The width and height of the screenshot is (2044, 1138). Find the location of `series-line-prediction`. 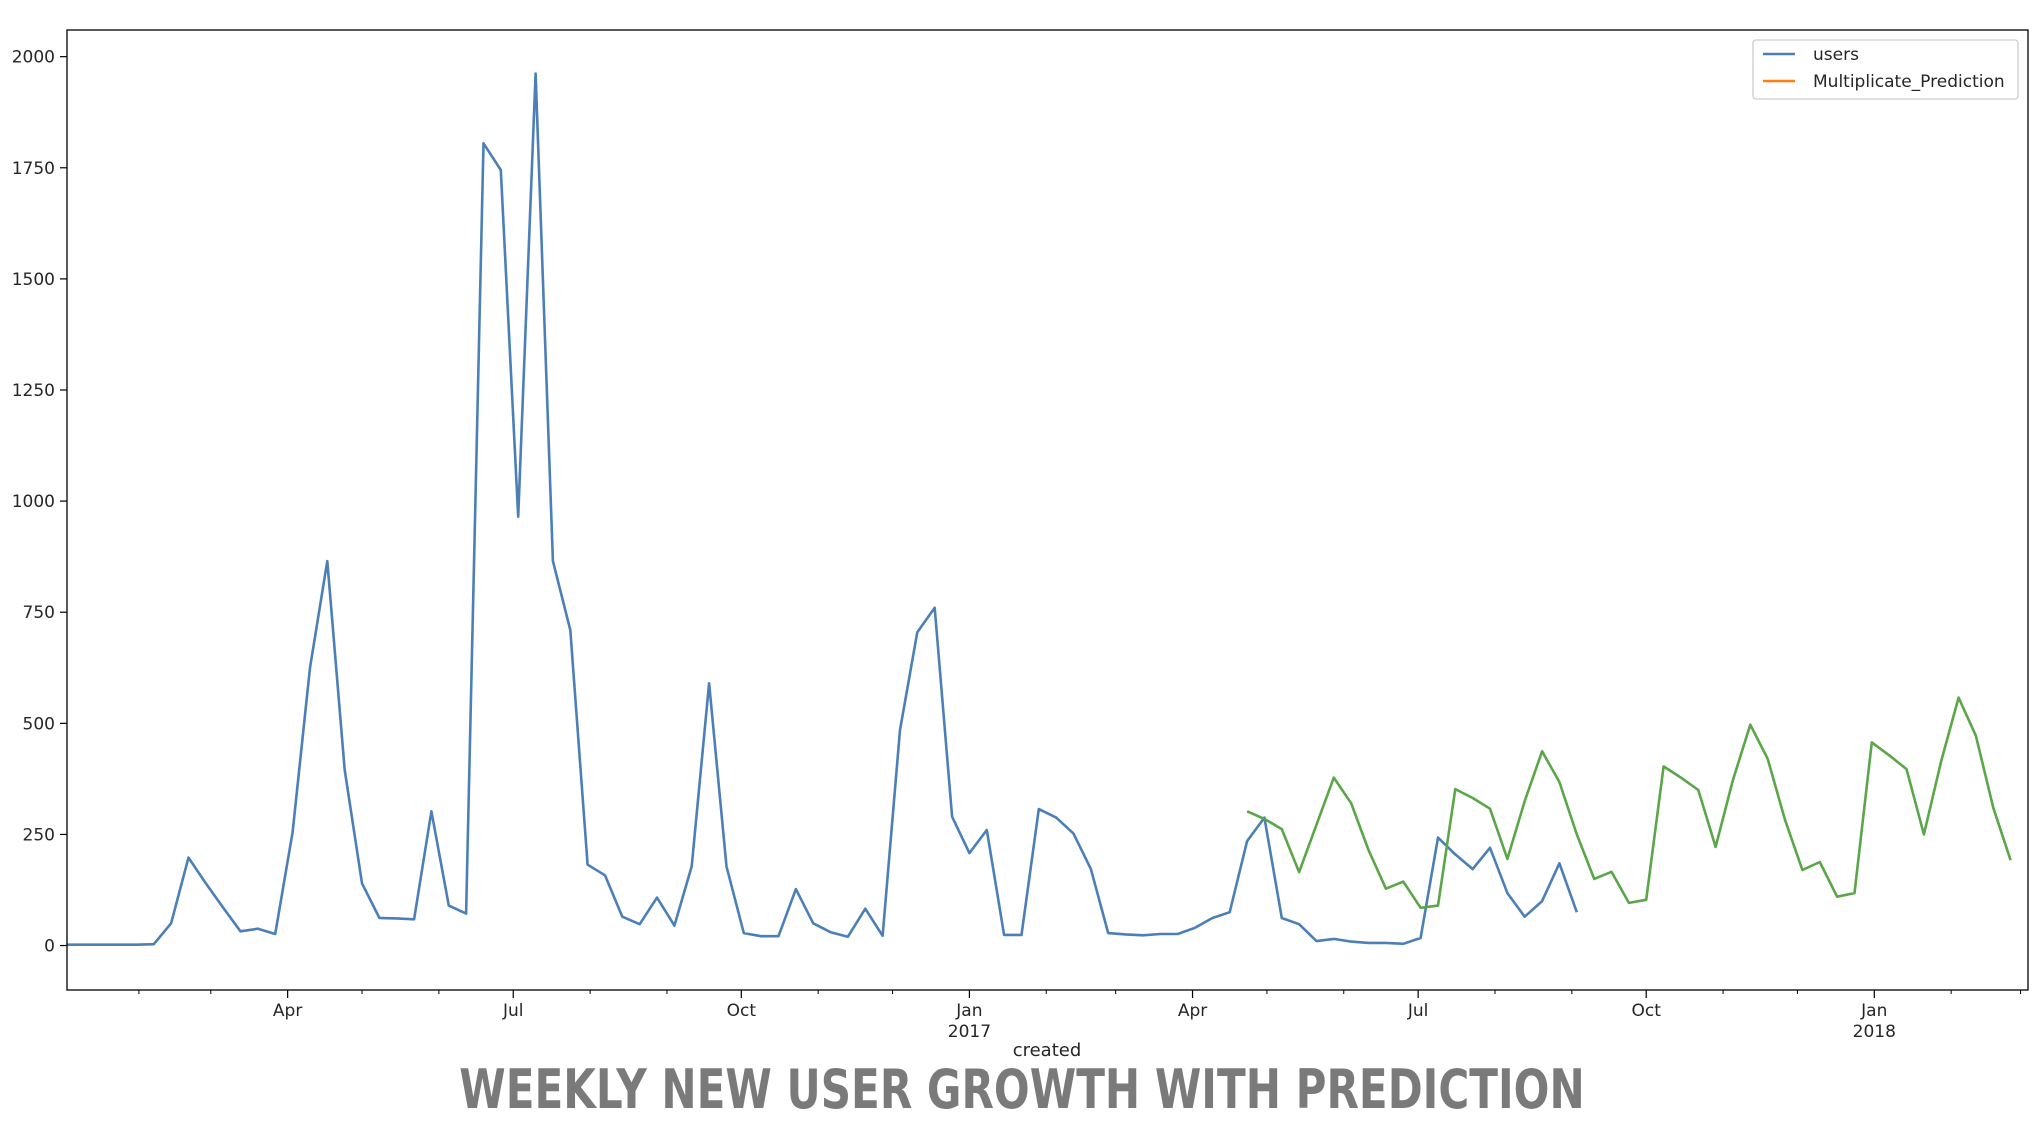

series-line-prediction is located at coordinates (1629, 803).